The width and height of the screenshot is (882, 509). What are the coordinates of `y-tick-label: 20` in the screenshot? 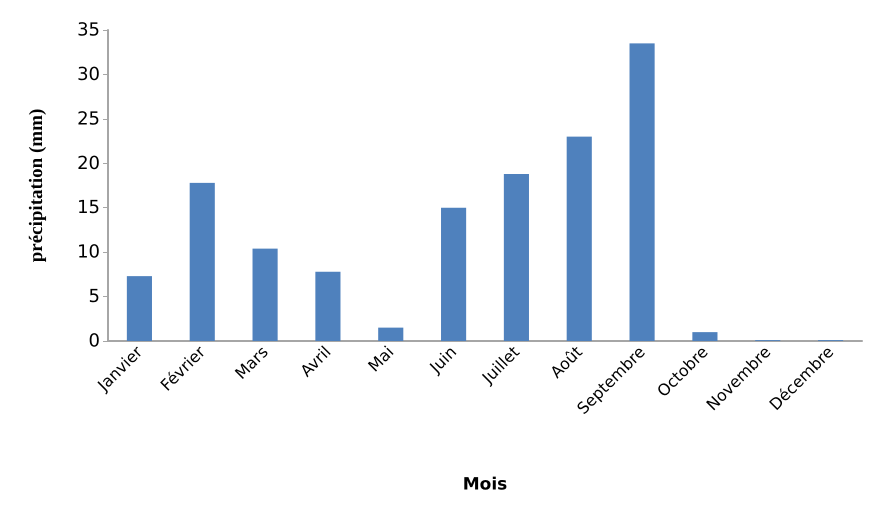 It's located at (88, 163).